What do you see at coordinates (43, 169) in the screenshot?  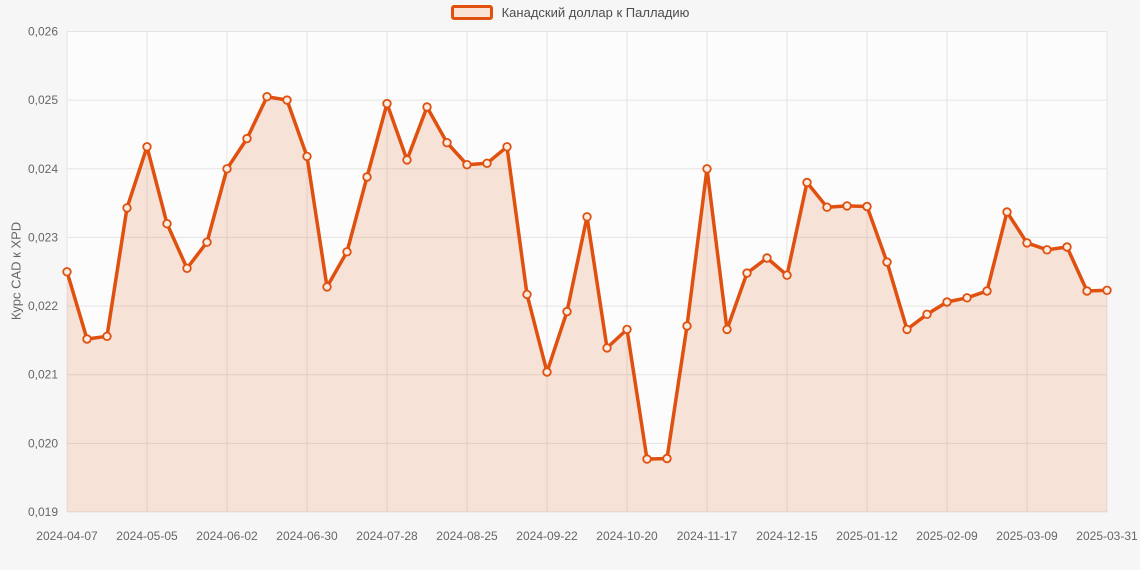 I see `svg-text: 0,024` at bounding box center [43, 169].